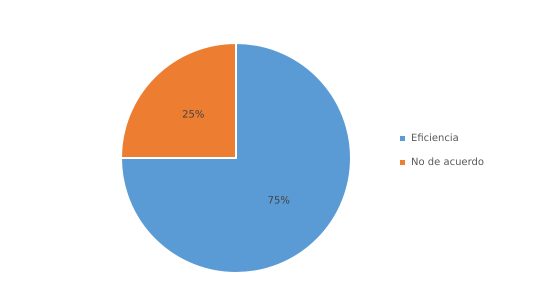 The height and width of the screenshot is (301, 552). Describe the element at coordinates (193, 115) in the screenshot. I see `data-label: 25%` at that location.